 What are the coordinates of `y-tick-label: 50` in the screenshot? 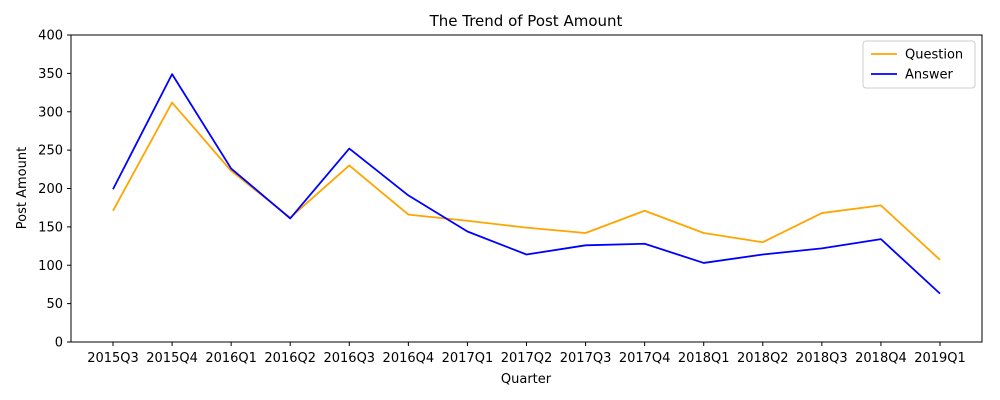 It's located at (54, 304).